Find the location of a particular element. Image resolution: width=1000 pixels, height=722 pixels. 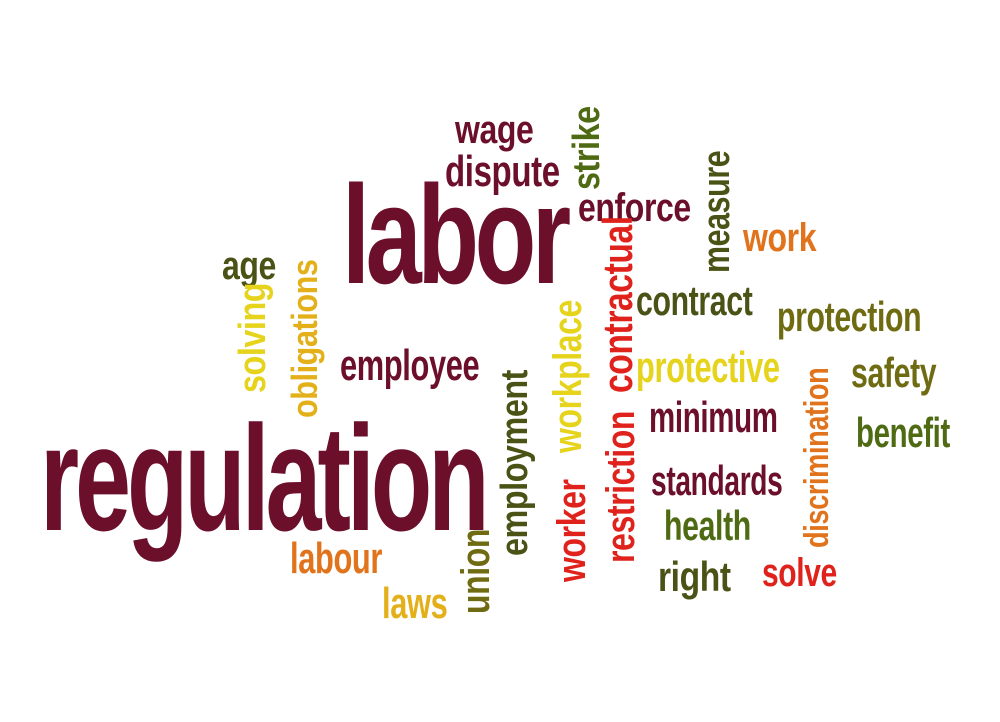

word-discrimination: discrimination is located at coordinates (817, 457).